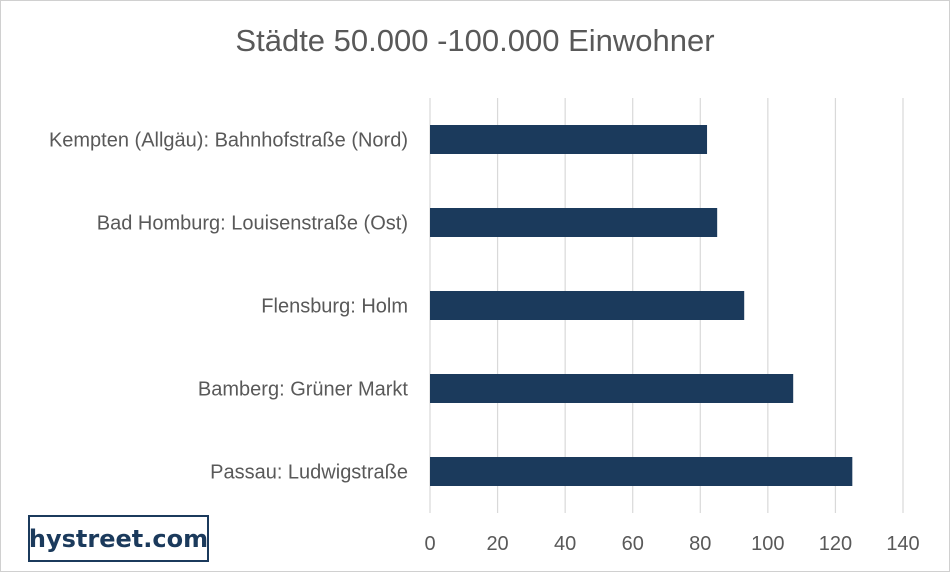 The height and width of the screenshot is (572, 950). What do you see at coordinates (429, 544) in the screenshot?
I see `x-tick-label: 0` at bounding box center [429, 544].